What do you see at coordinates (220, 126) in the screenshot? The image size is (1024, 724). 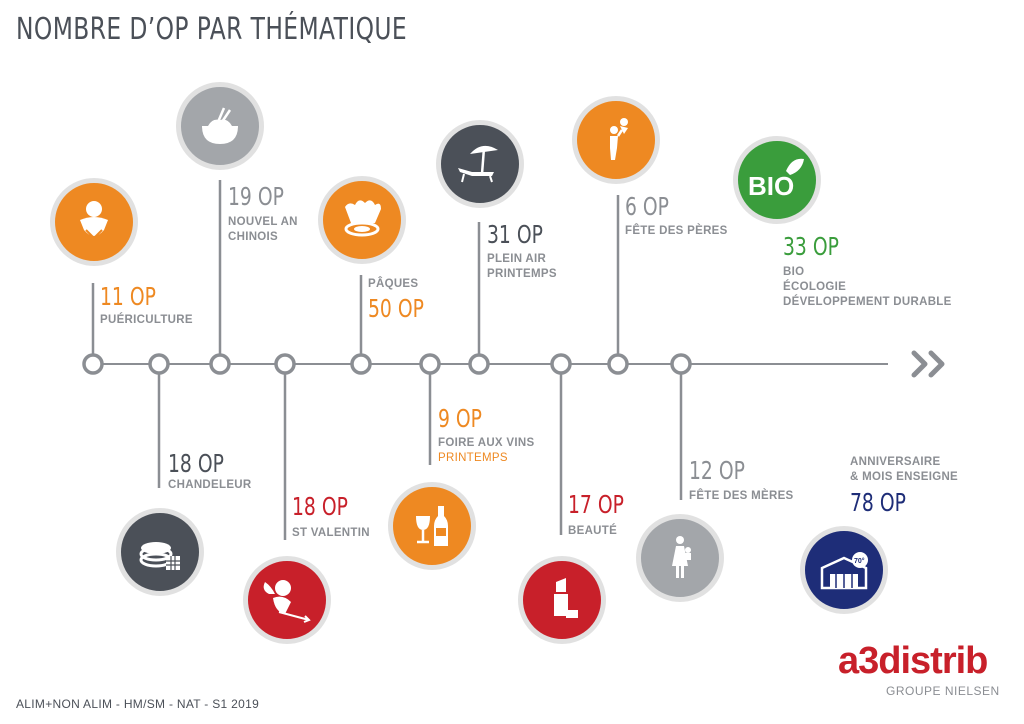 I see `rice-bowl-icon` at bounding box center [220, 126].